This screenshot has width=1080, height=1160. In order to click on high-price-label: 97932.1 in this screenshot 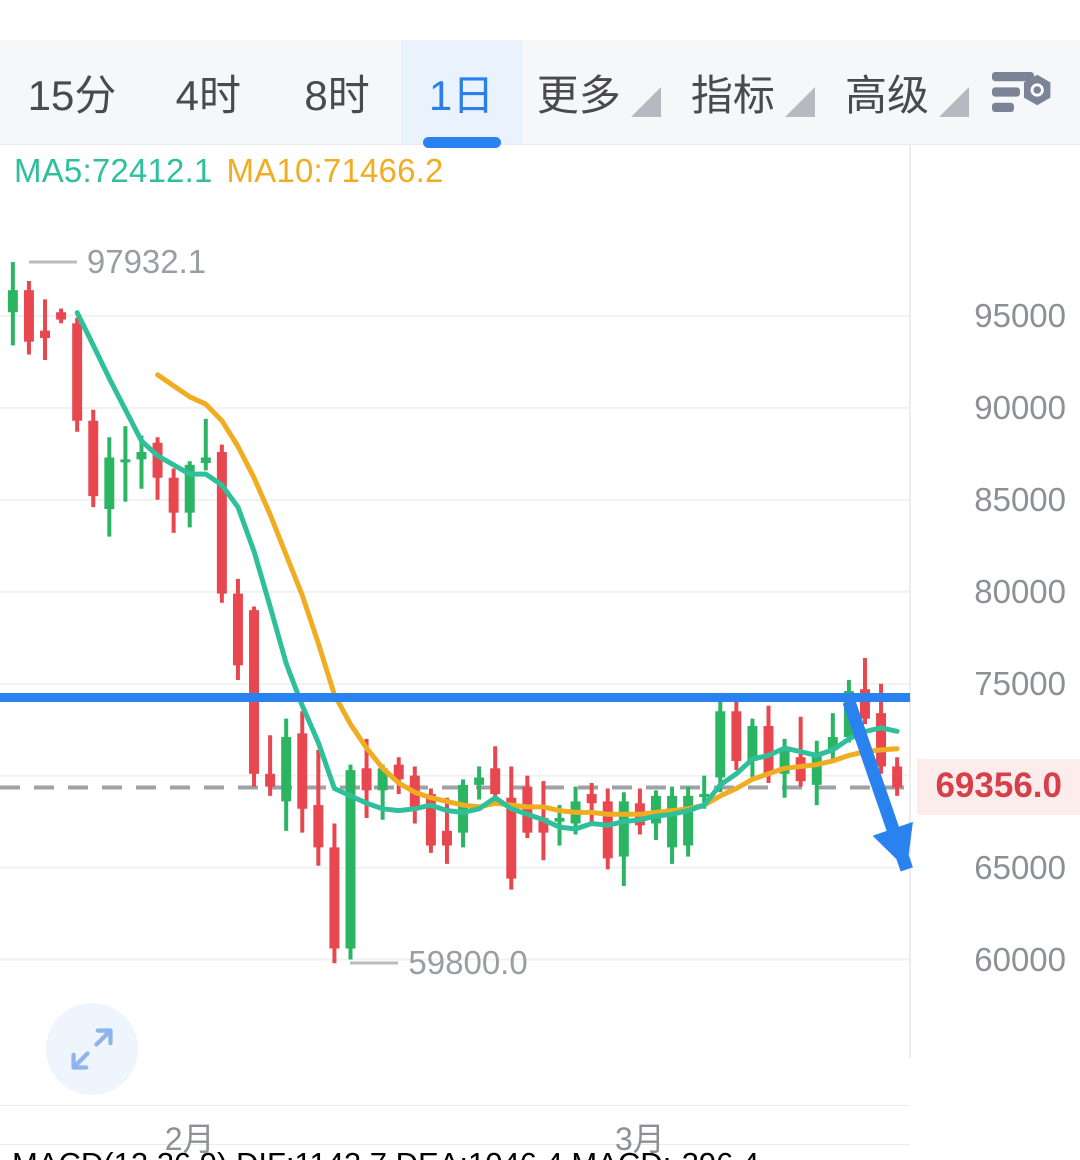, I will do `click(146, 261)`.